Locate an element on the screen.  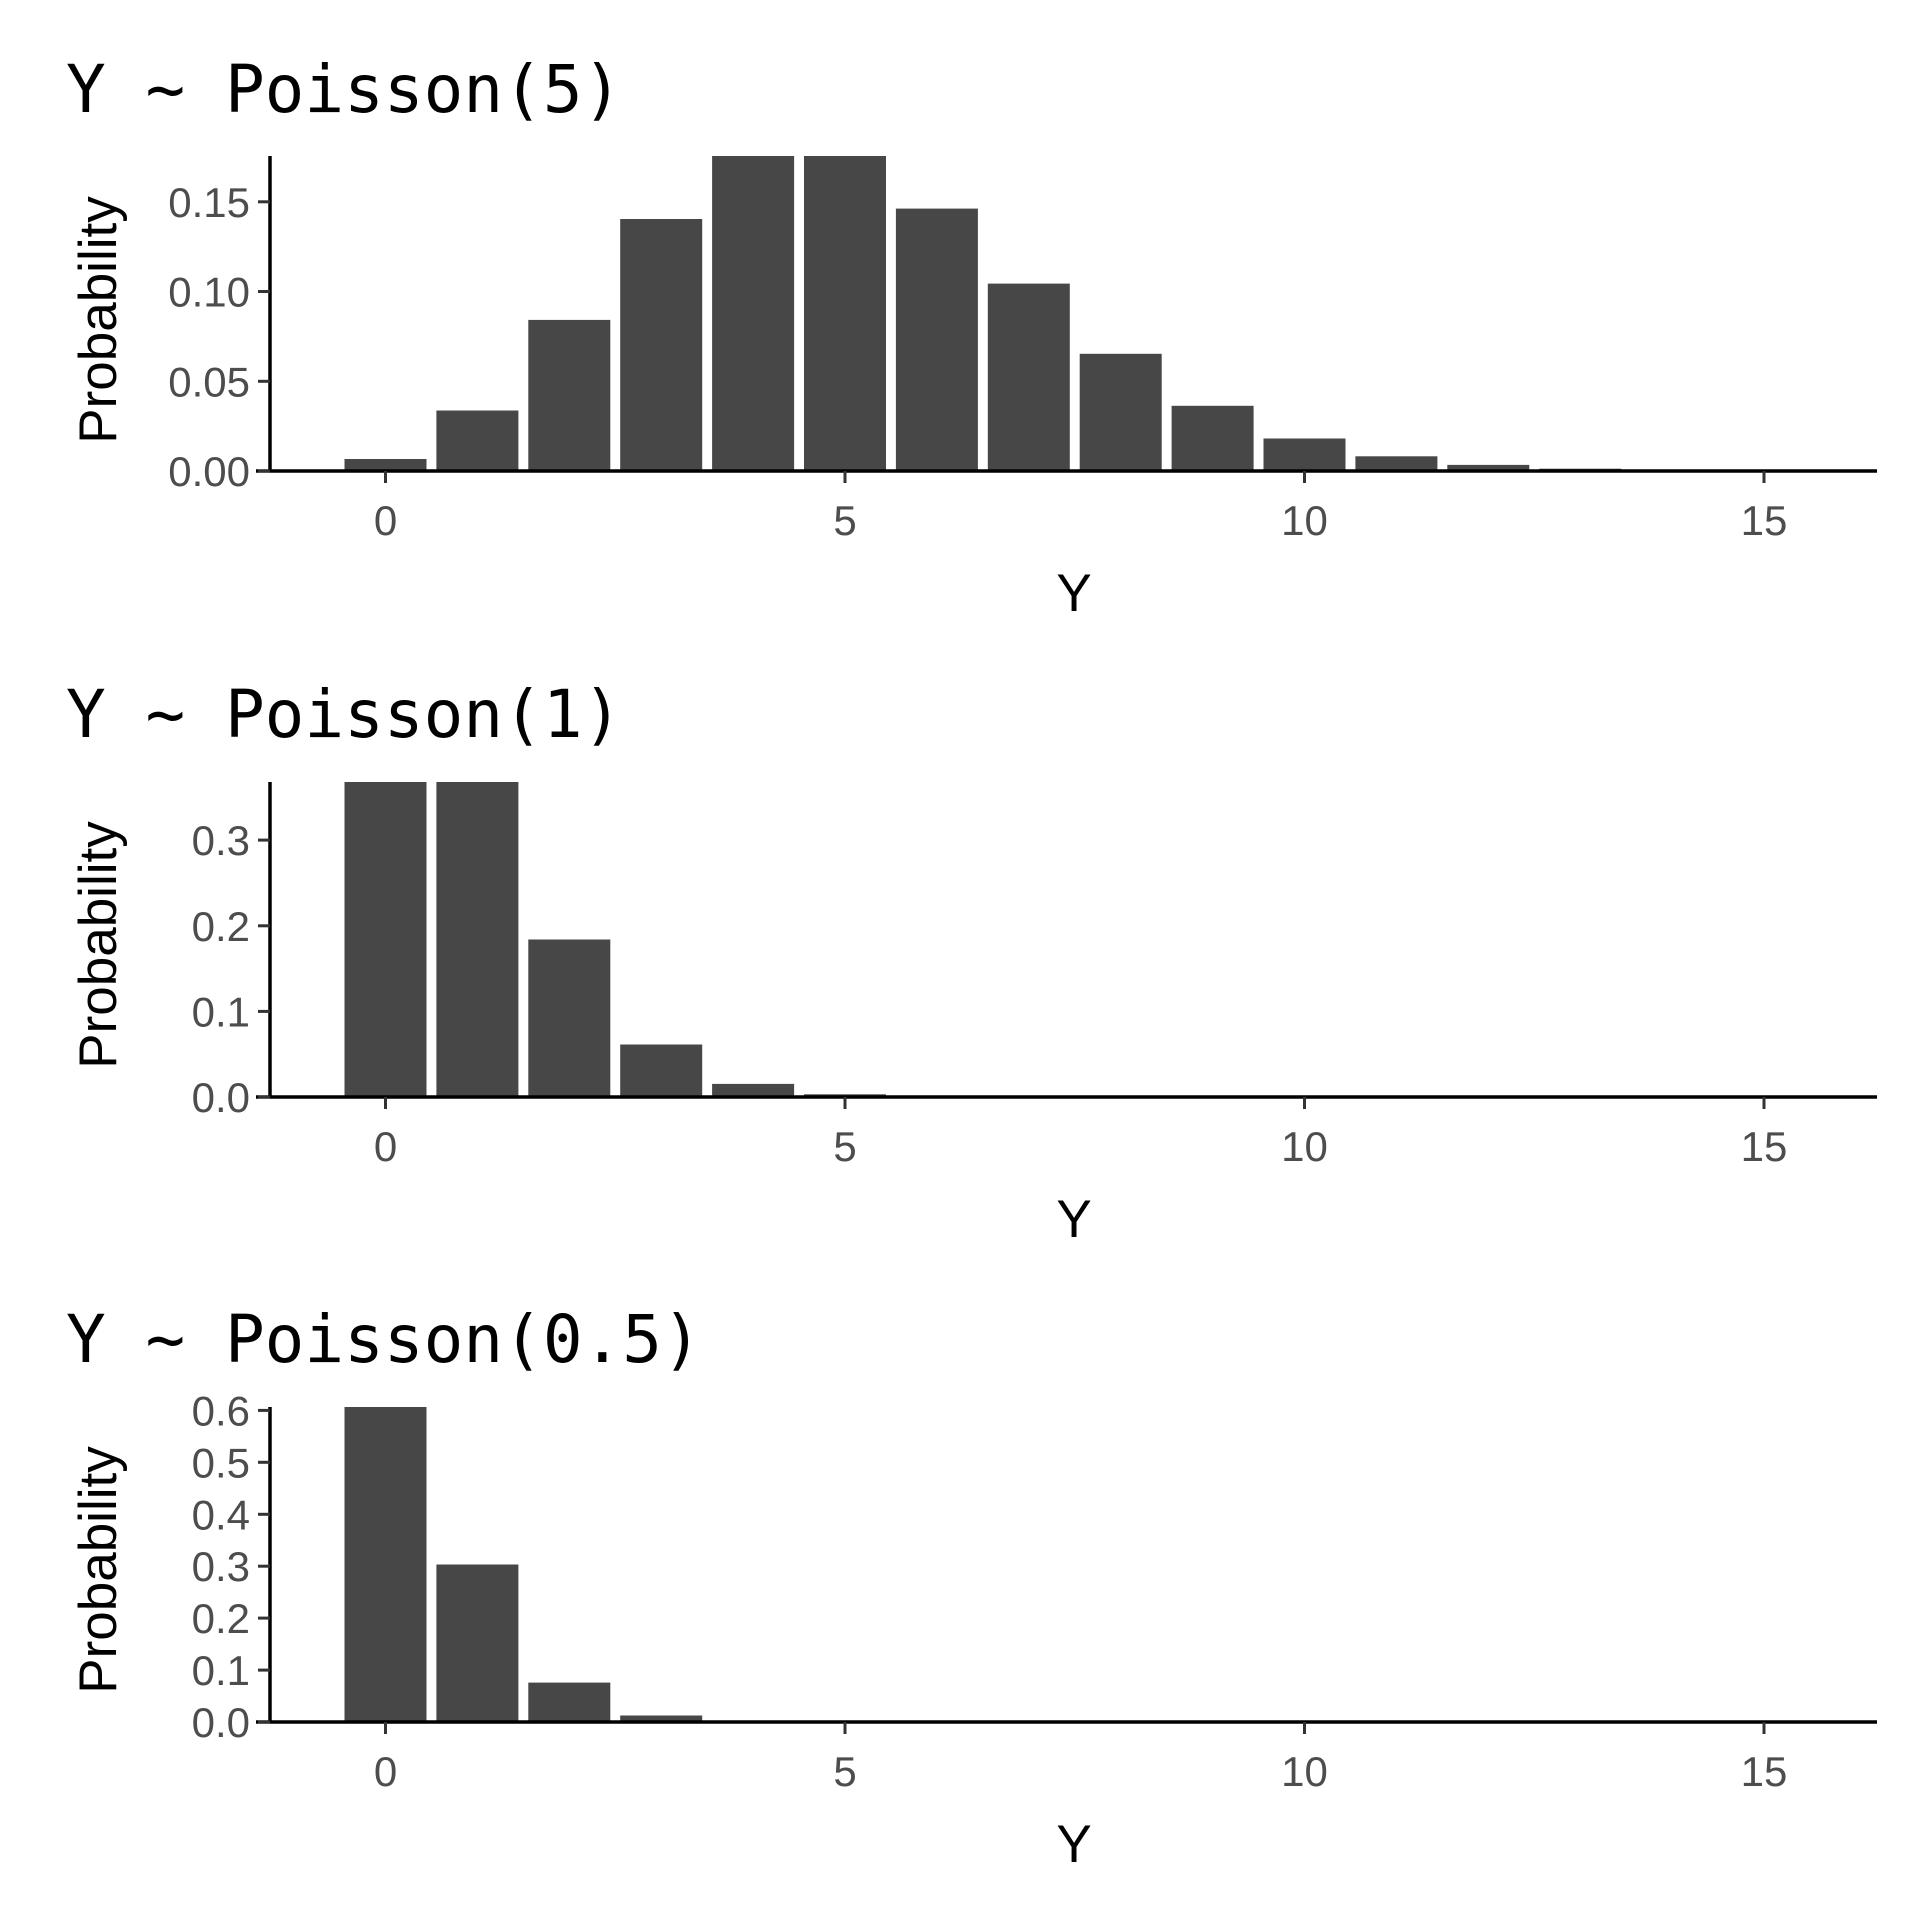
y-axis-ticks: 0.0 0.1 0.2 0.3 0.4 0.5 0.6 is located at coordinates (231, 1566).